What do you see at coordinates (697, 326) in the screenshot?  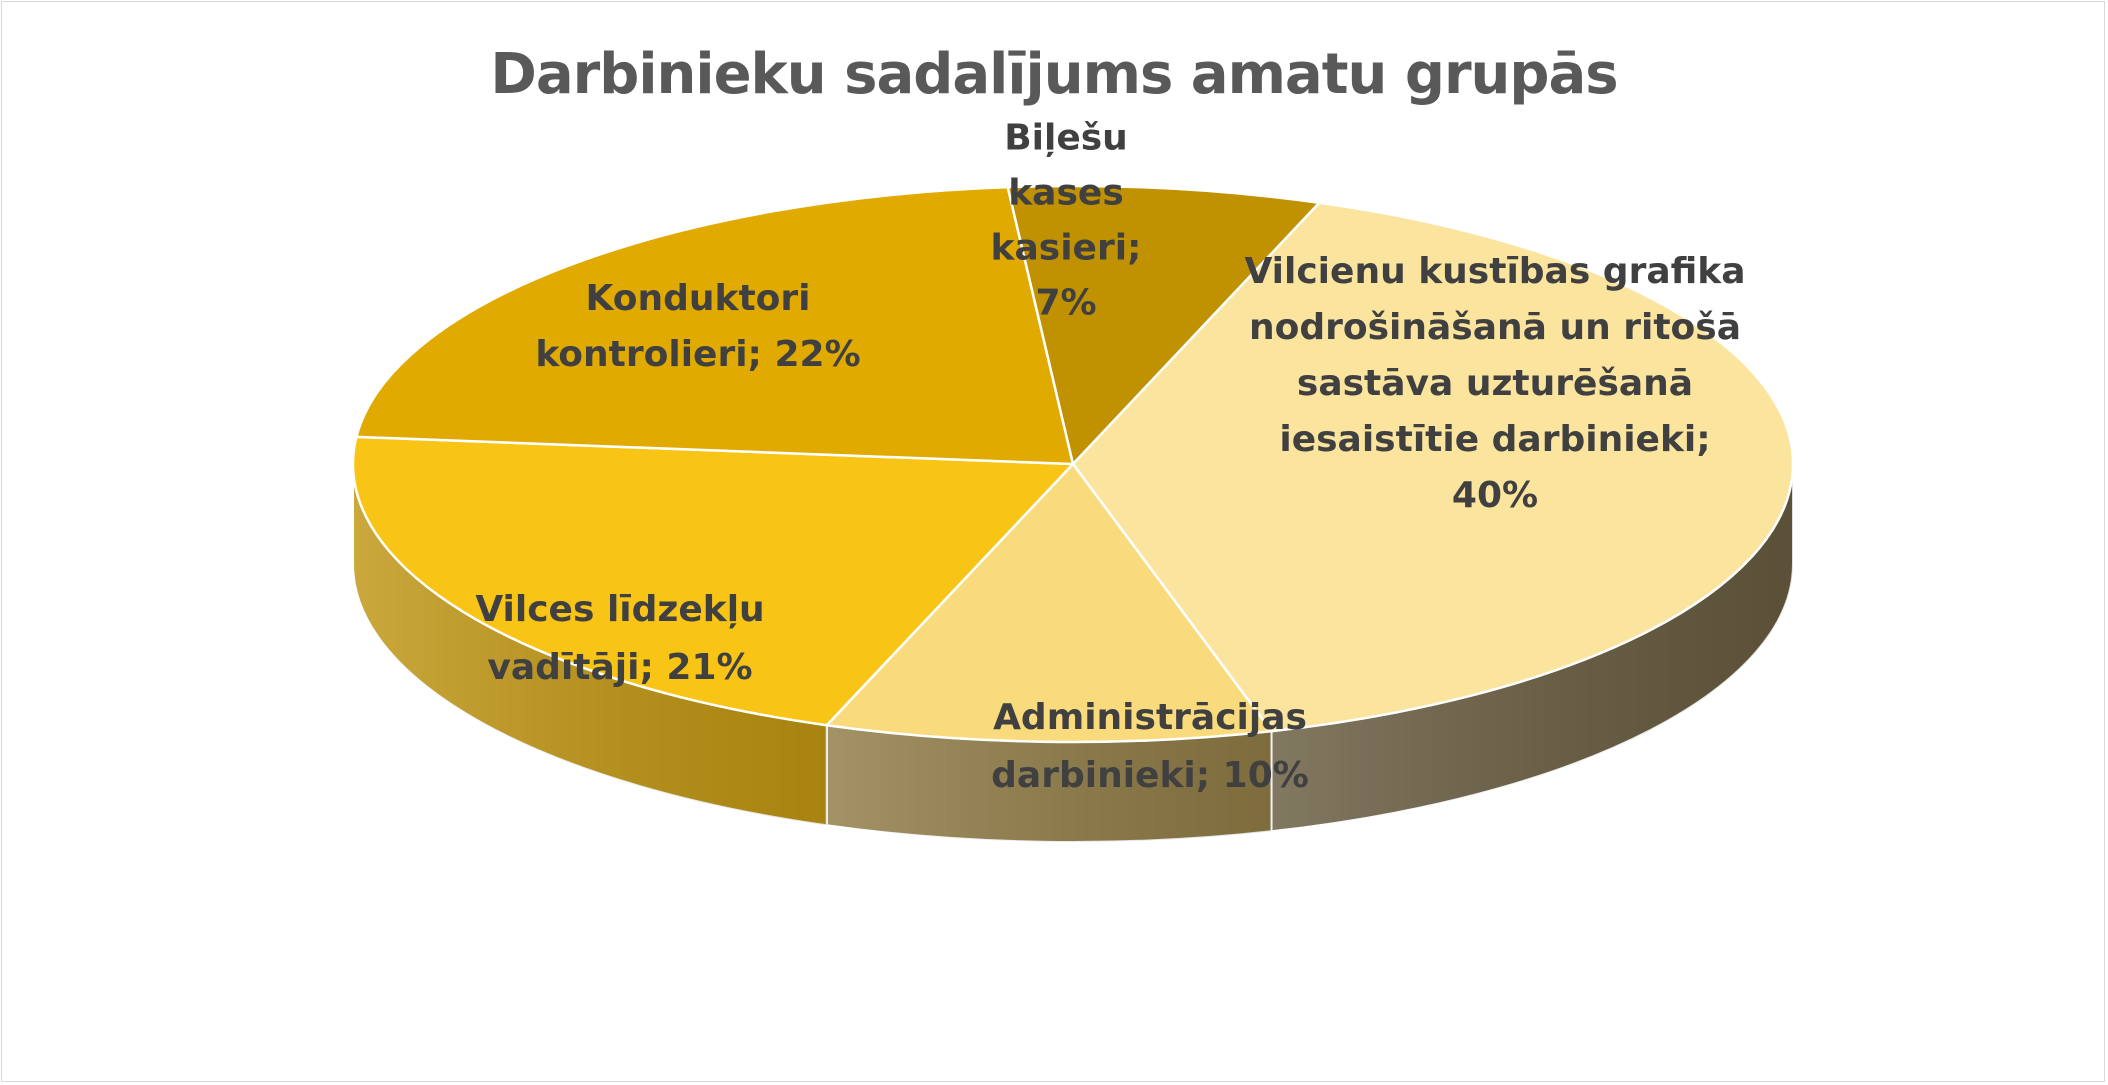 I see `data-label-konduktori-kontrolieri: Konduktori kontrolieri; 22%` at bounding box center [697, 326].